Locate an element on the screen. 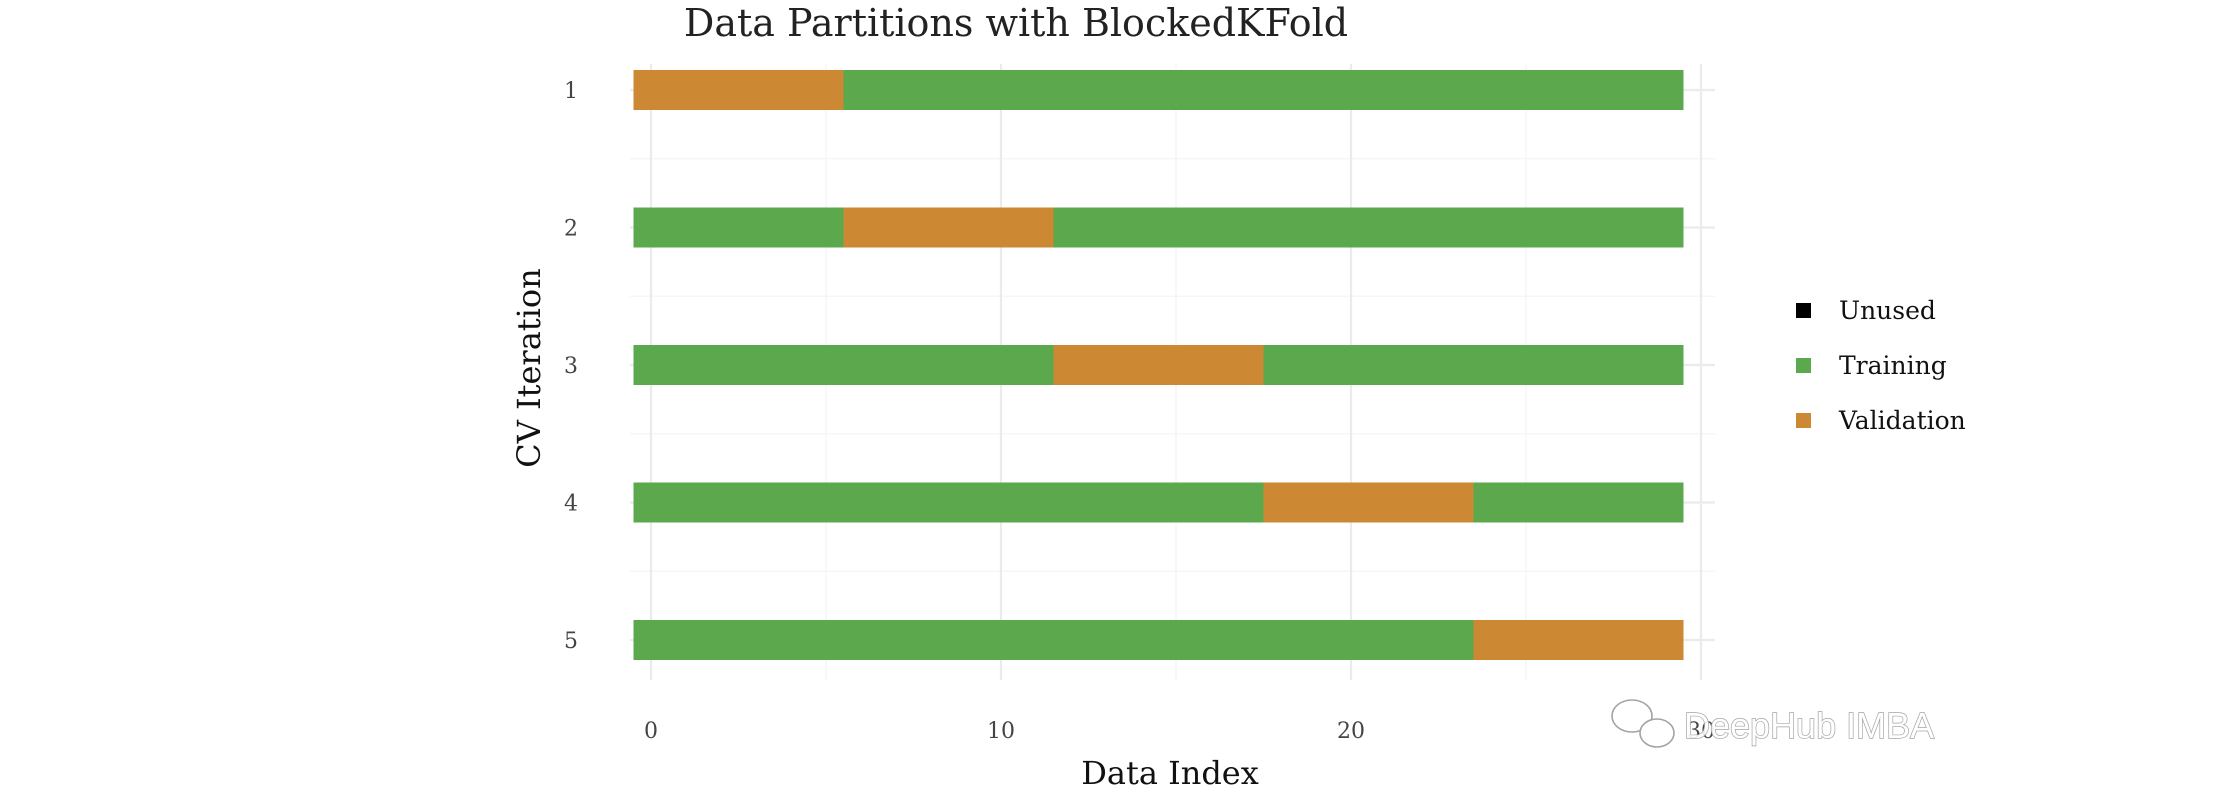 Image resolution: width=2216 pixels, height=800 pixels. y-tick-label: 1 is located at coordinates (571, 91).